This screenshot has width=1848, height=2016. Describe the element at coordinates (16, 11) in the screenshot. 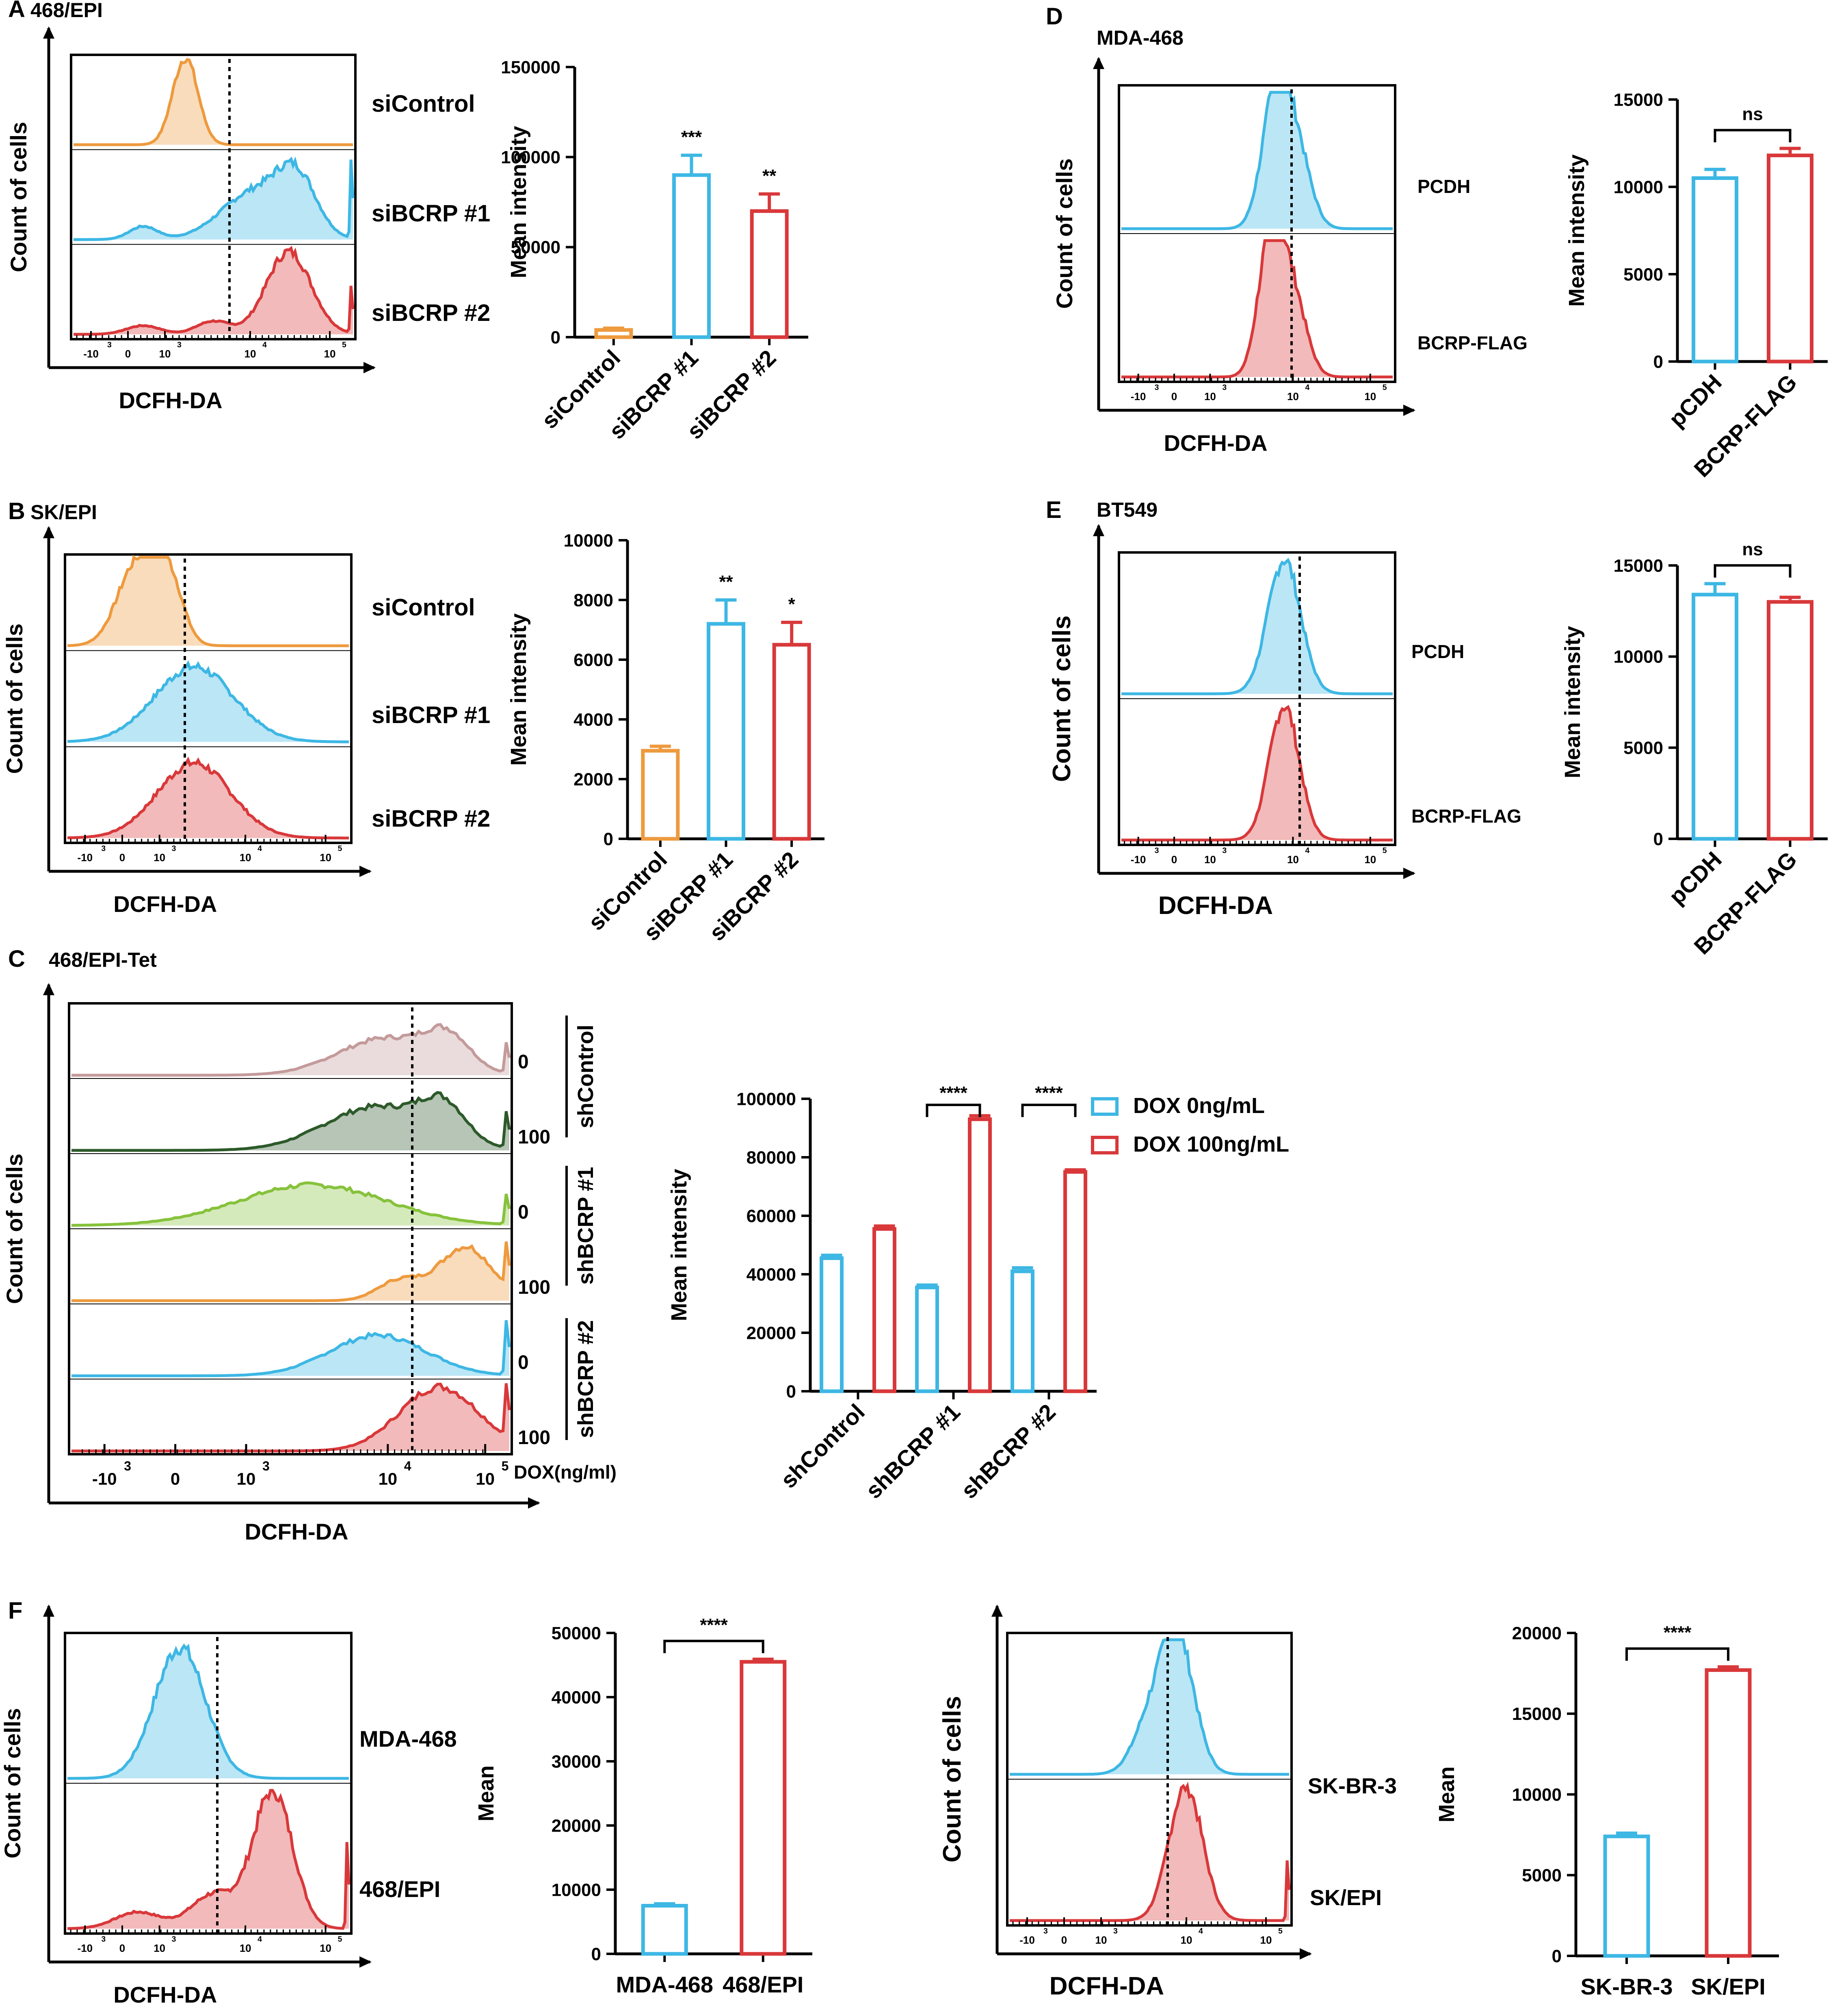

I see `panel-letter: A` at that location.